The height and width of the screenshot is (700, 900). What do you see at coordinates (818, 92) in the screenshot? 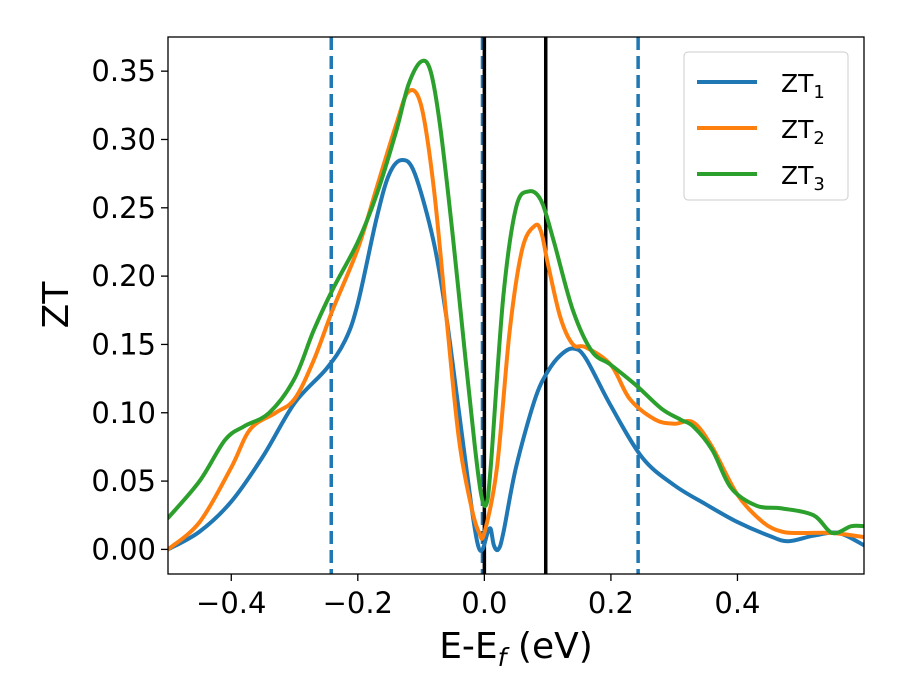
I see `legend-label-subscript: 1` at bounding box center [818, 92].